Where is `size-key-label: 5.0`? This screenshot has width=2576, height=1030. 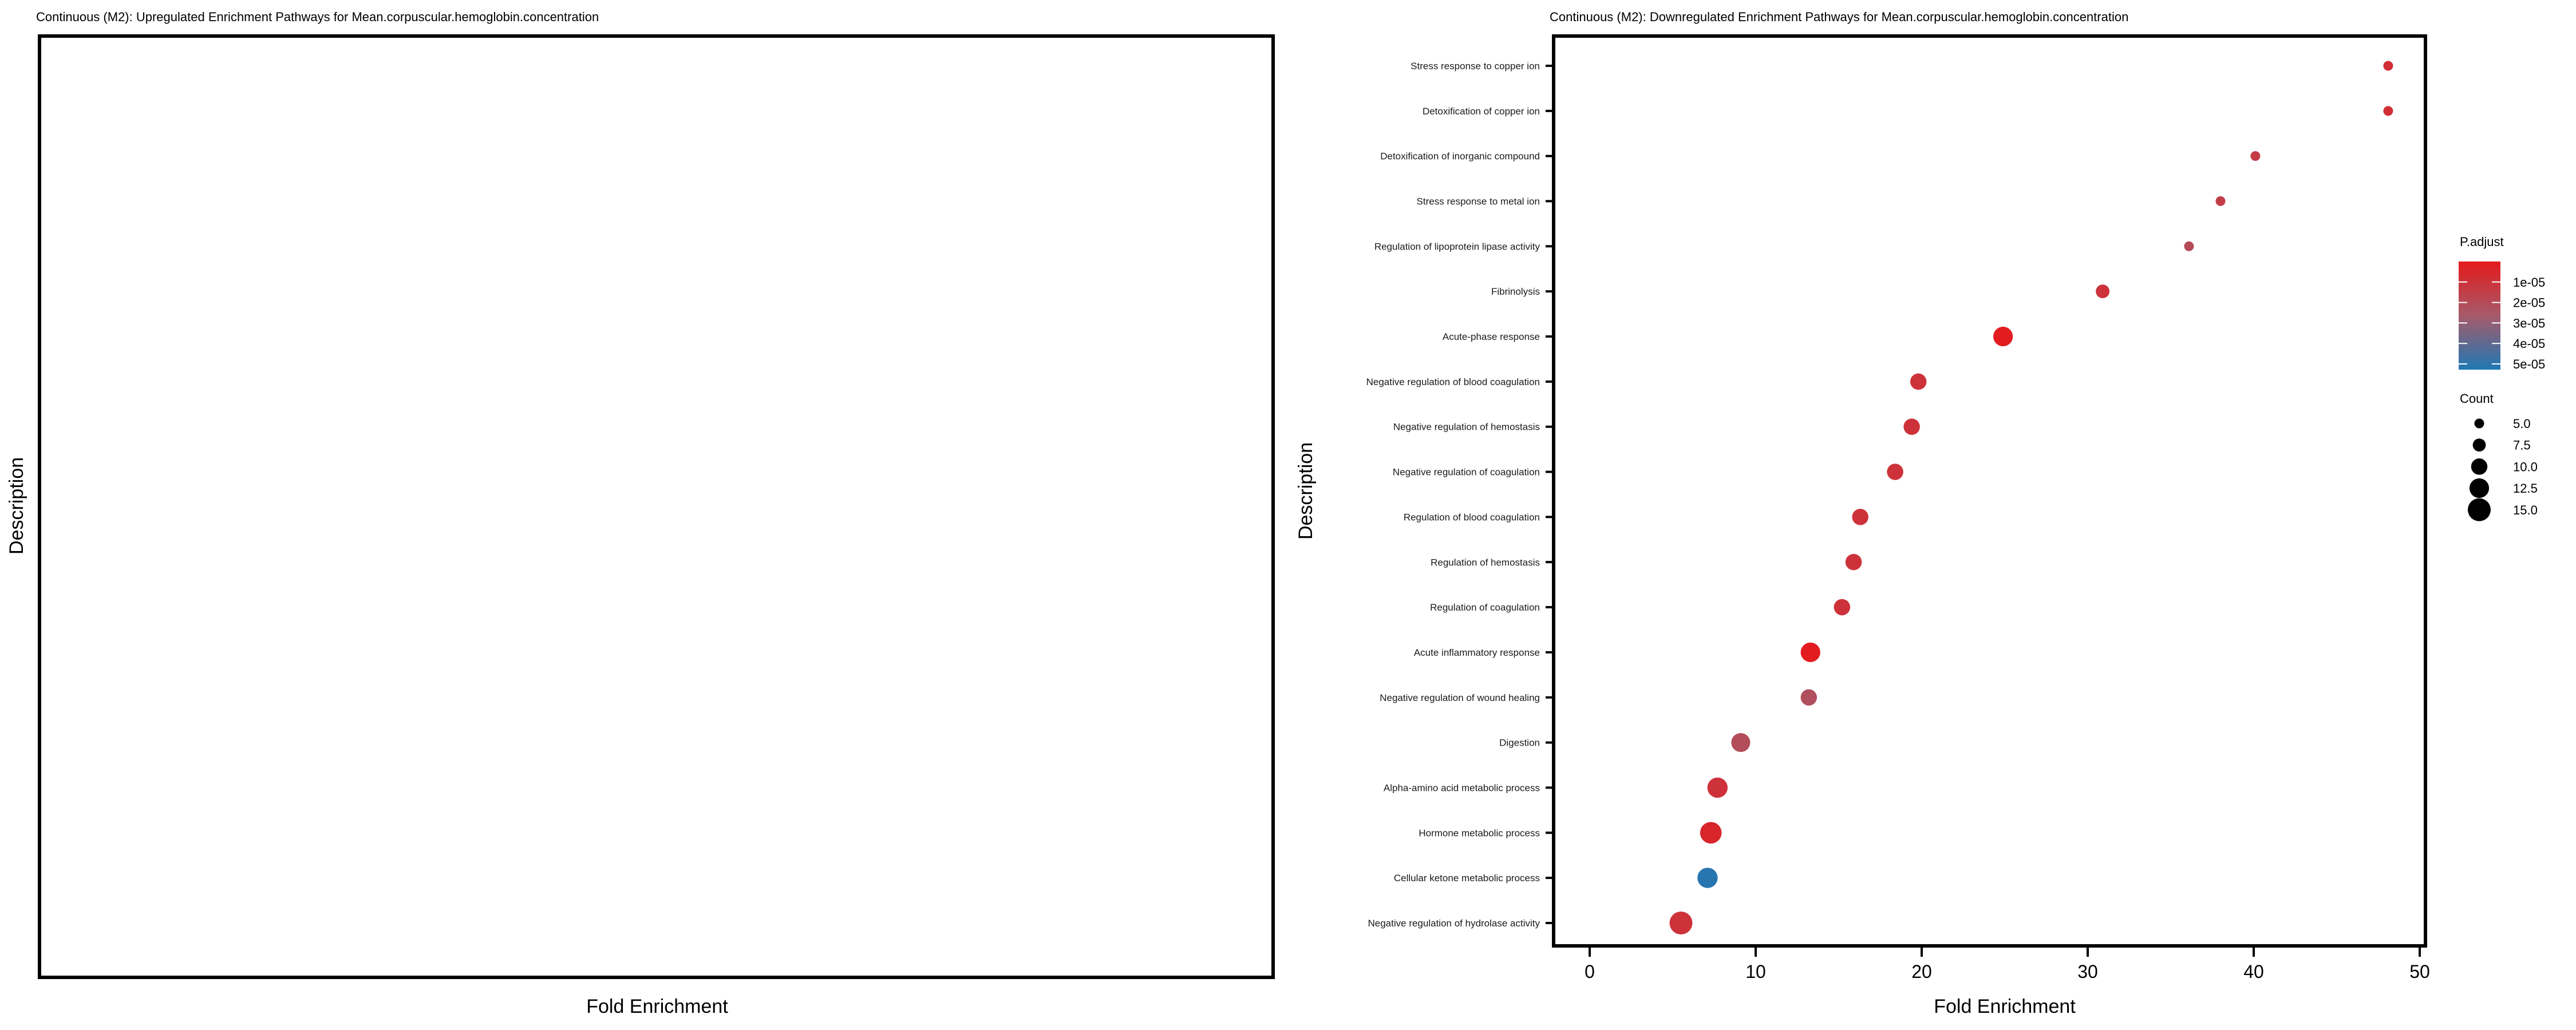 size-key-label: 5.0 is located at coordinates (2522, 424).